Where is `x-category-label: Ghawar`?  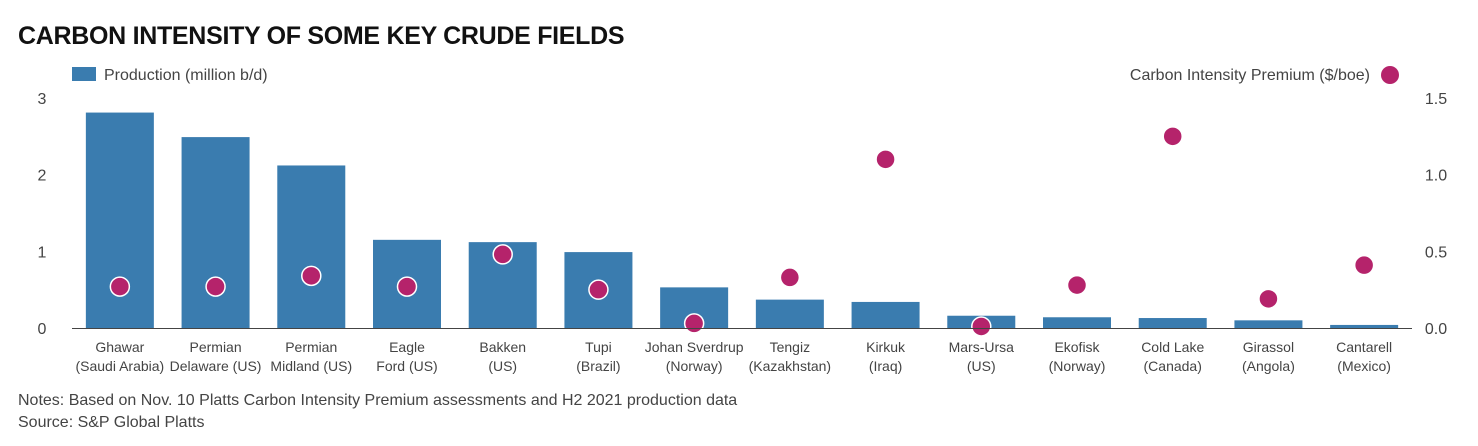
x-category-label: Ghawar is located at coordinates (119, 347).